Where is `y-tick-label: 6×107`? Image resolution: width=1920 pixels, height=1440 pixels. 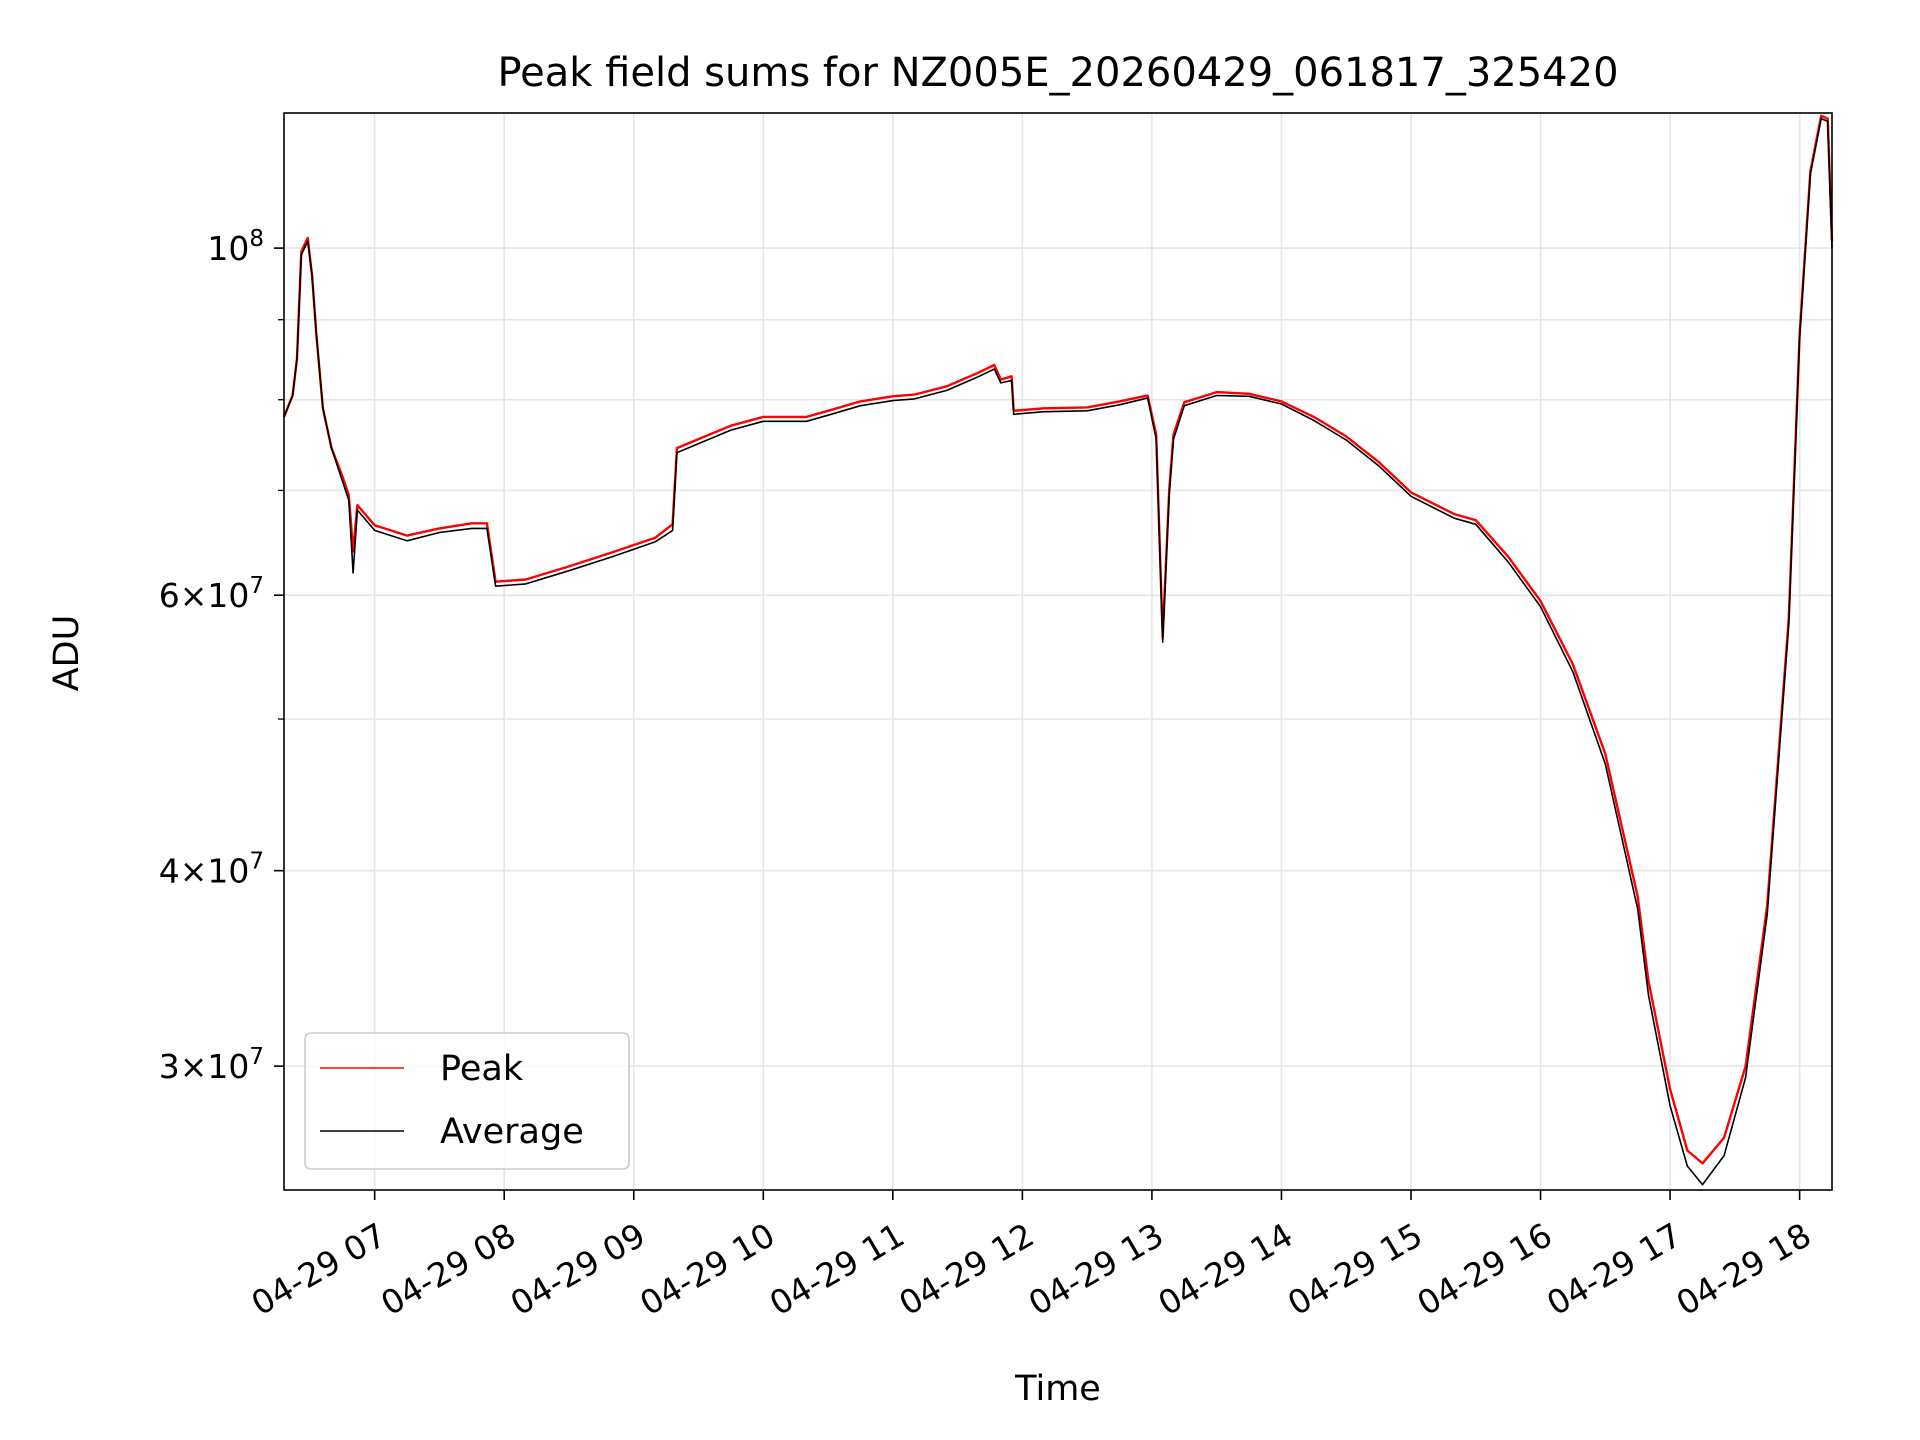 y-tick-label: 6×107 is located at coordinates (211, 594).